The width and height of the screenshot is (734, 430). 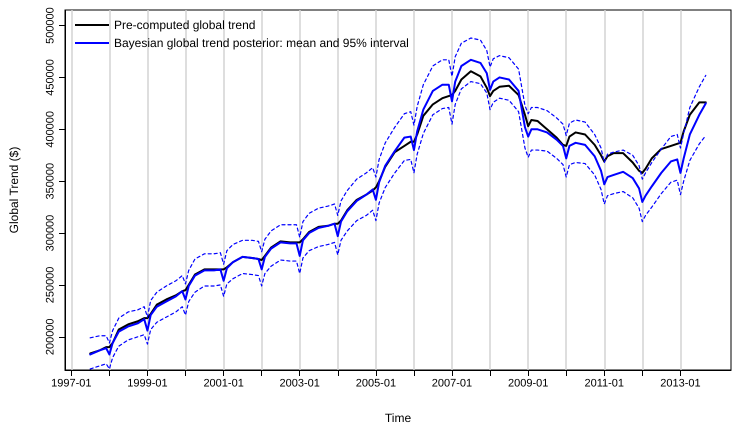 What do you see at coordinates (223, 384) in the screenshot?
I see `x-tick-label: 2001-01` at bounding box center [223, 384].